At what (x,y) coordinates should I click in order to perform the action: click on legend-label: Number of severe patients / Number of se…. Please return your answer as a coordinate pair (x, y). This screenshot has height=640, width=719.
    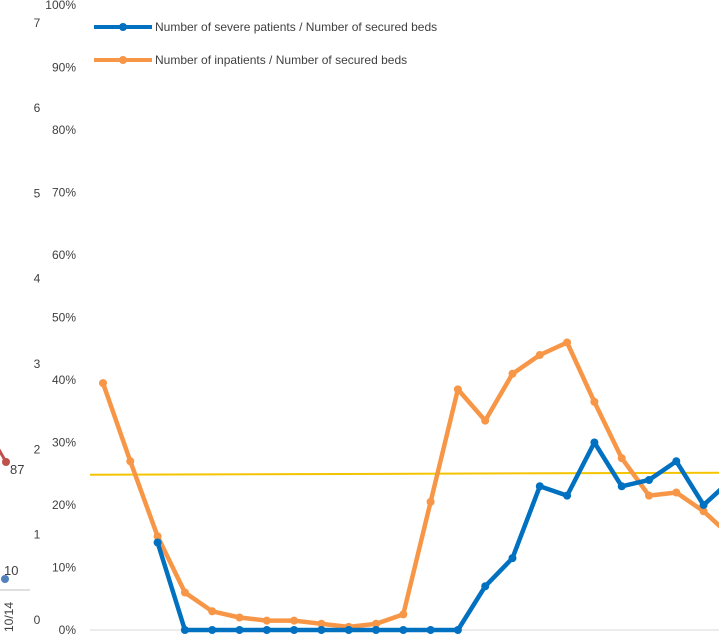
    Looking at the image, I should click on (296, 27).